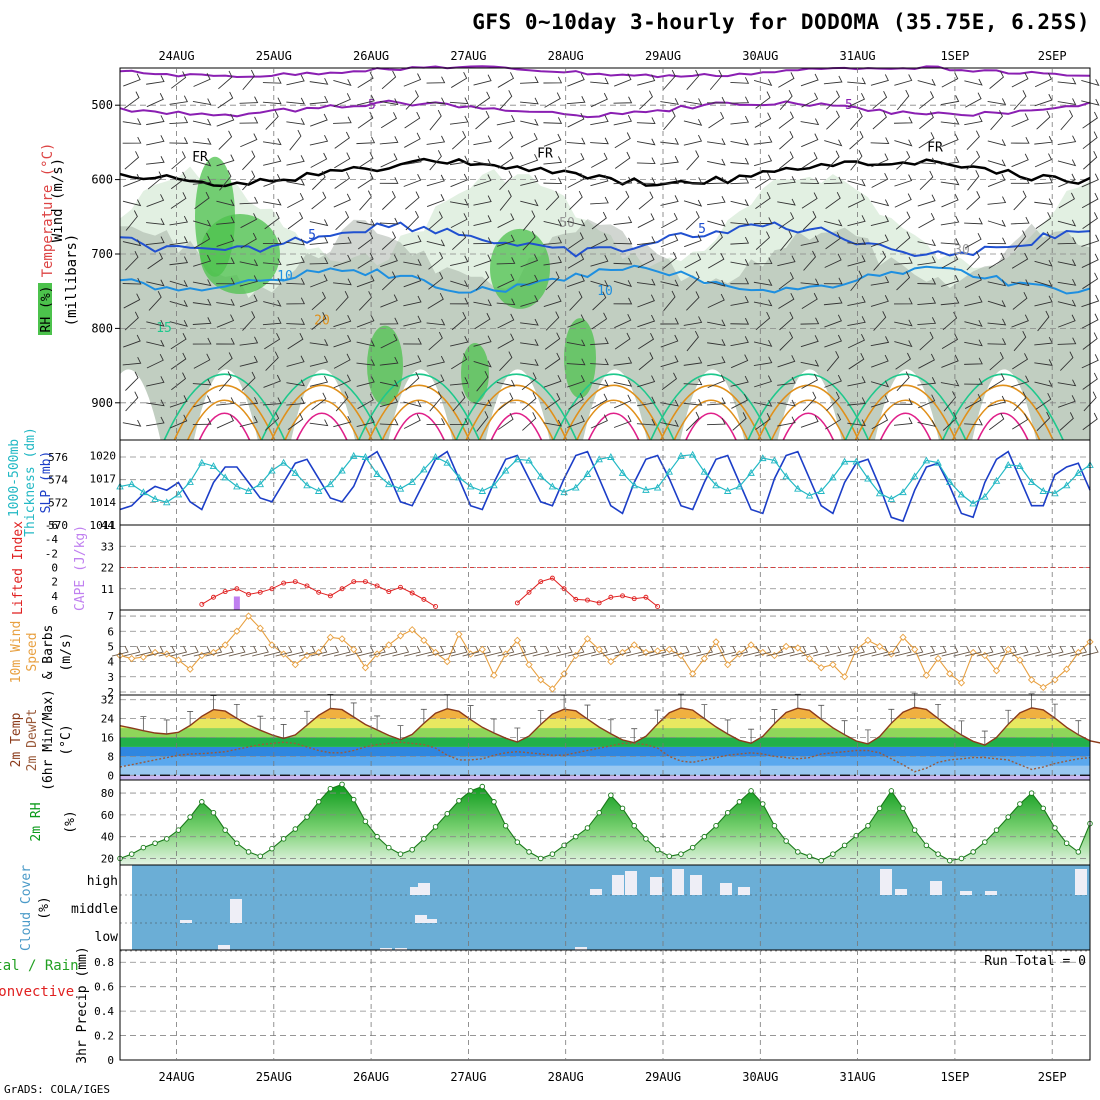  What do you see at coordinates (110, 646) in the screenshot?
I see `wind-tick-label: 5` at bounding box center [110, 646].